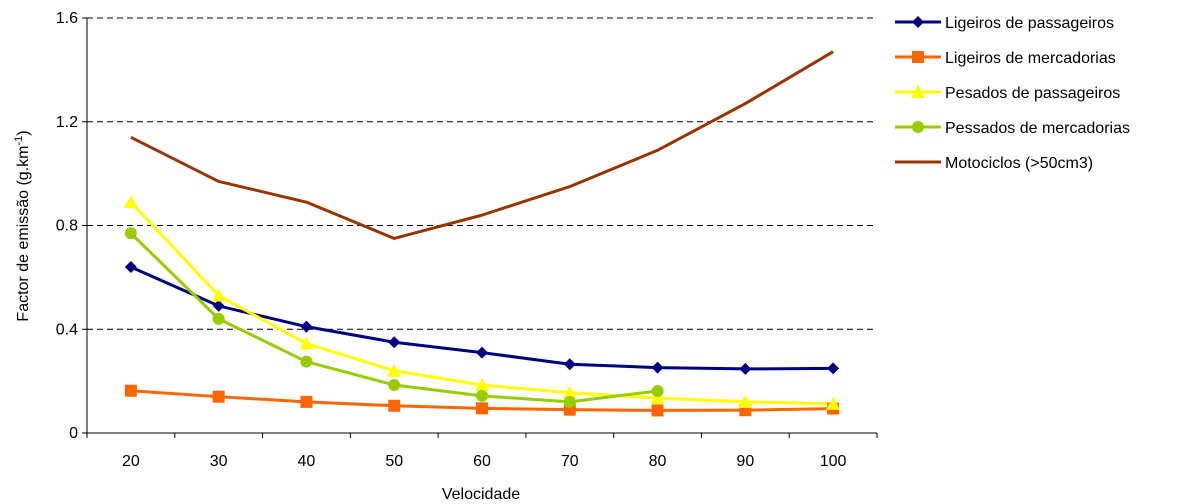 This screenshot has height=504, width=1186. I want to click on y-tick-label: 0.8, so click(67, 226).